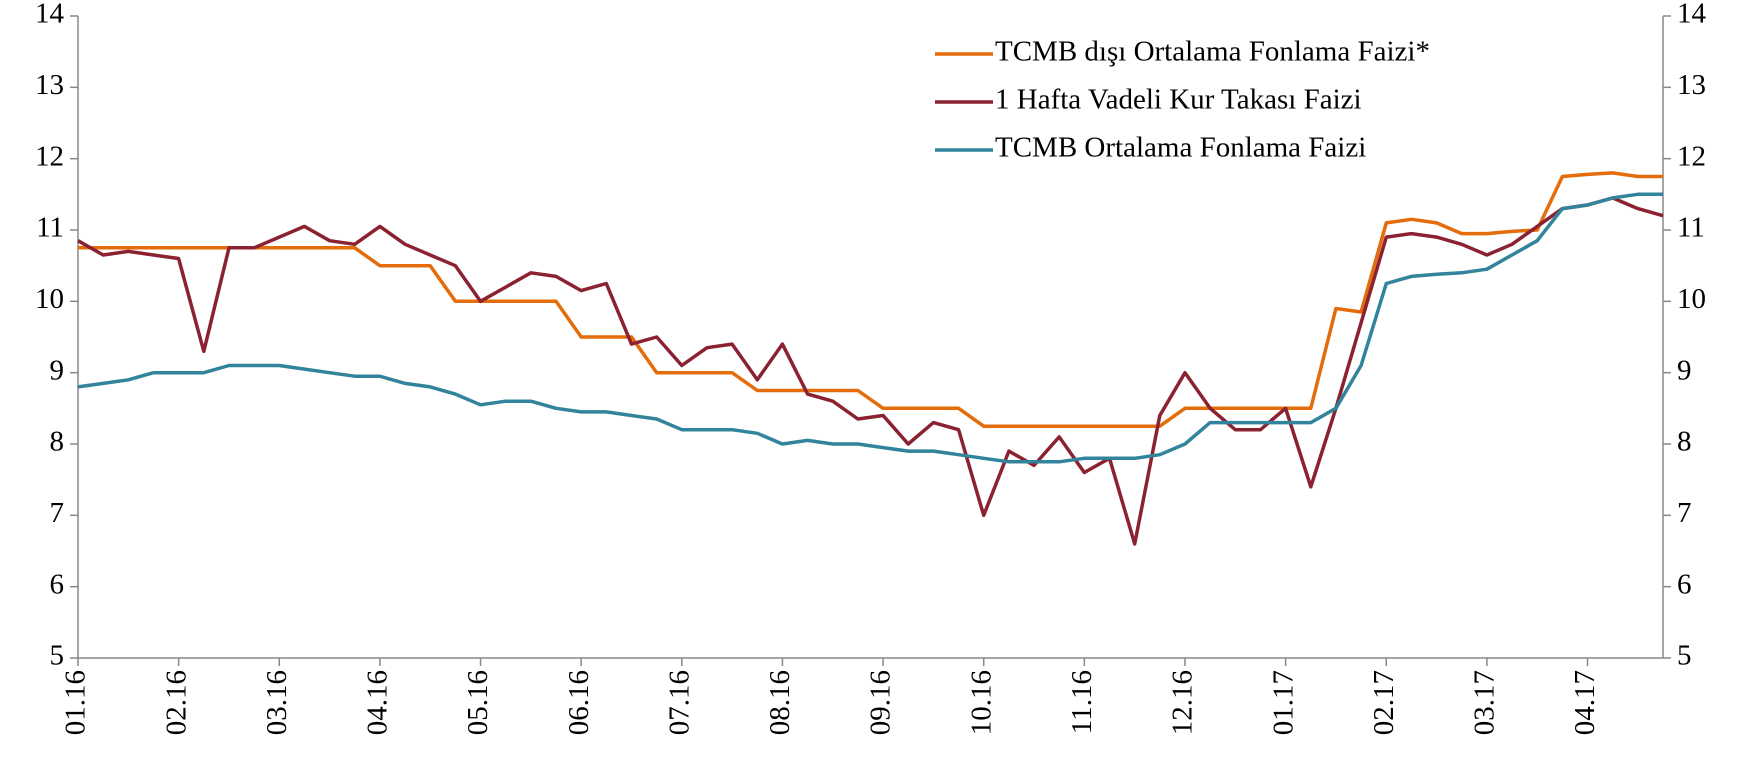 This screenshot has width=1746, height=765. What do you see at coordinates (1384, 702) in the screenshot?
I see `x-tick-label: 02.17` at bounding box center [1384, 702].